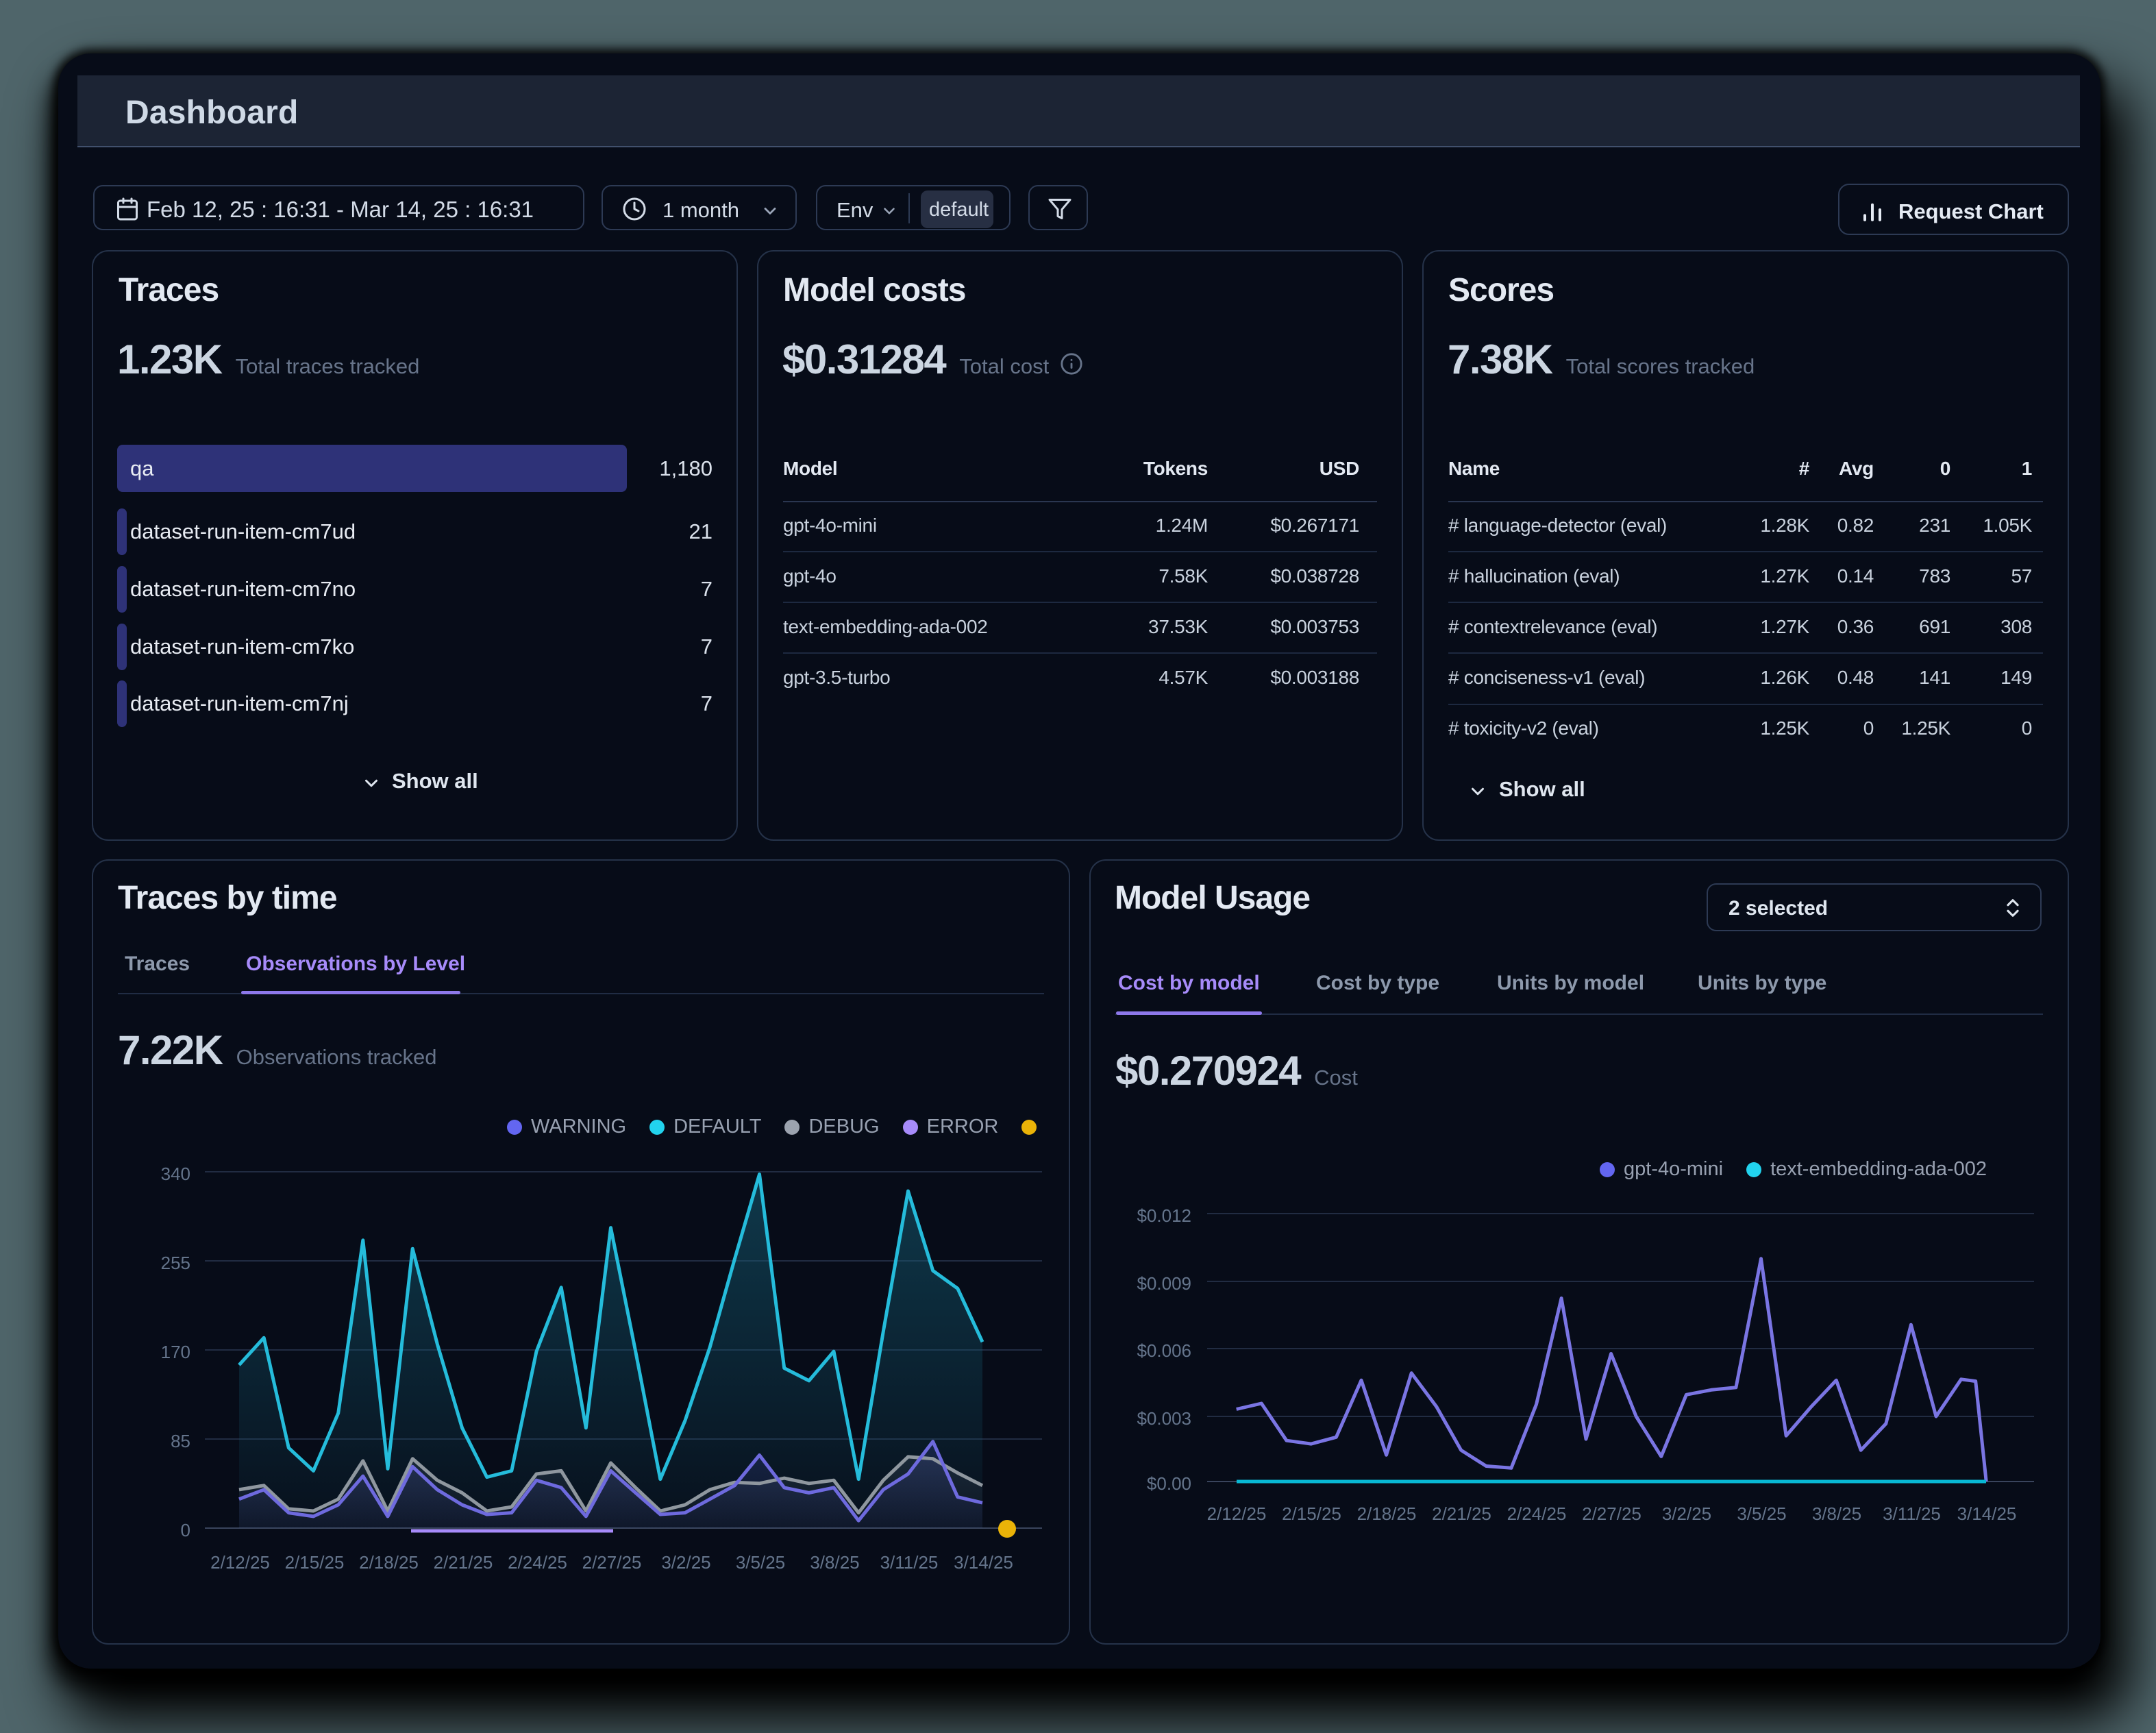 The width and height of the screenshot is (2156, 1733). Describe the element at coordinates (1164, 1350) in the screenshot. I see `svg-text: $0.006` at that location.